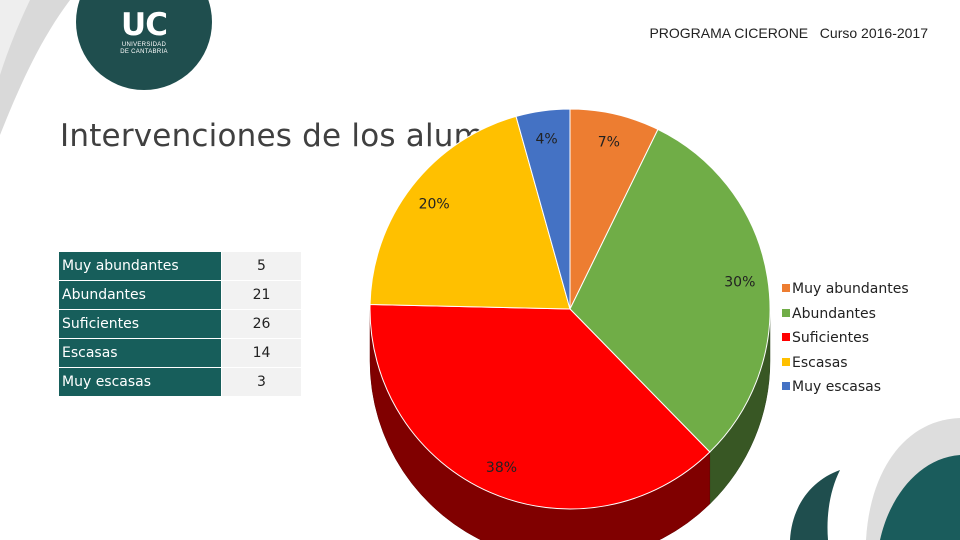 This screenshot has width=960, height=540. I want to click on row-value: 21, so click(261, 295).